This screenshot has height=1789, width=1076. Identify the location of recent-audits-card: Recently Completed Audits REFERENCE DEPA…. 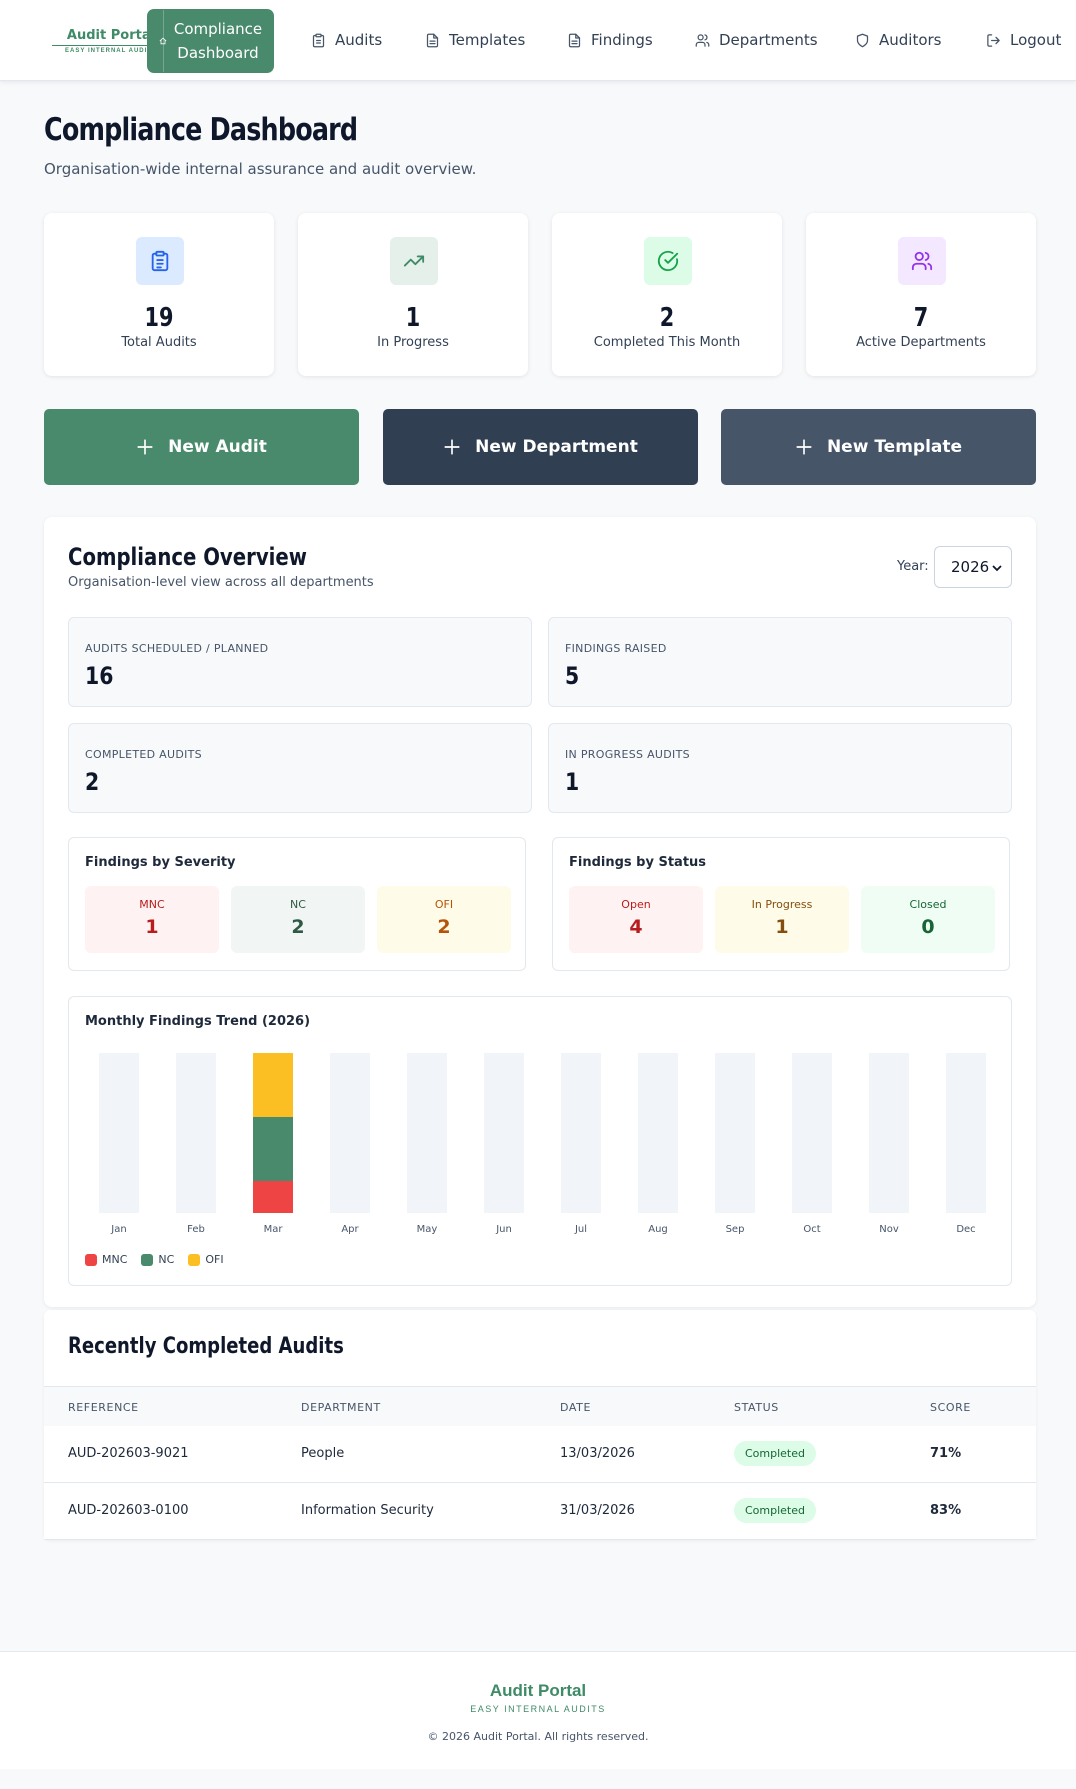
(540, 1425).